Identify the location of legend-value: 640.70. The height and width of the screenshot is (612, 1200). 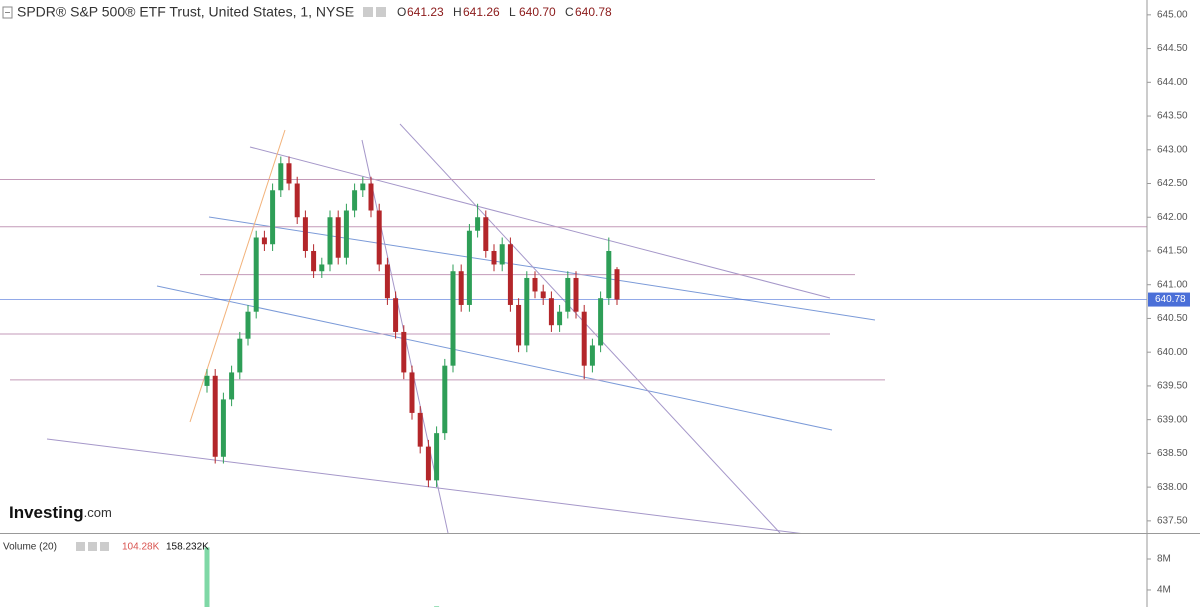
(537, 12).